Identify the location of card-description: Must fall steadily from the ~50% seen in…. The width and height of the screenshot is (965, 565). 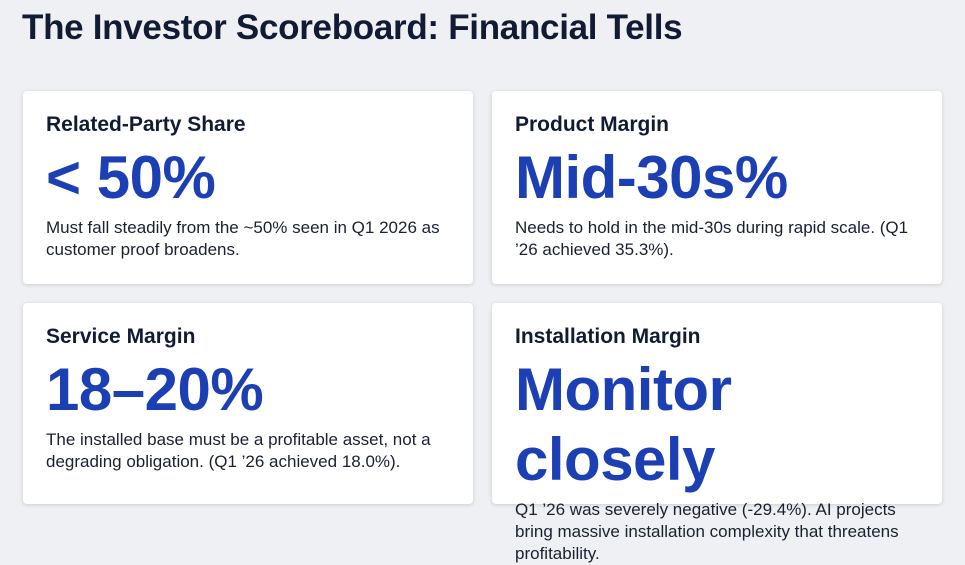
(243, 238).